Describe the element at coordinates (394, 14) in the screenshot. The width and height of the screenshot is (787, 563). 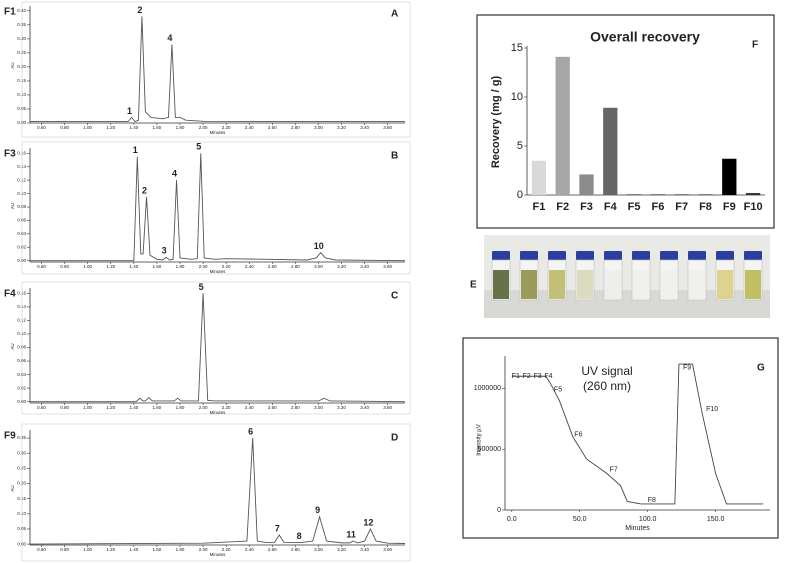
I see `panel-label: A` at that location.